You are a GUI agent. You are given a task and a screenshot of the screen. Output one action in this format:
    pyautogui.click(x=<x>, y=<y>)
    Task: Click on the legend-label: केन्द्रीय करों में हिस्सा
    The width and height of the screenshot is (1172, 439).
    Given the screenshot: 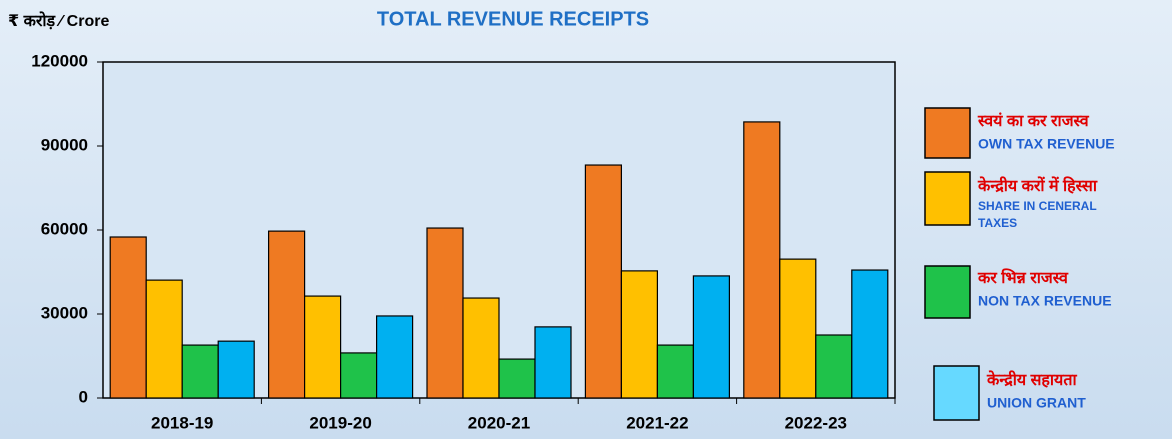 What is the action you would take?
    pyautogui.click(x=1037, y=185)
    